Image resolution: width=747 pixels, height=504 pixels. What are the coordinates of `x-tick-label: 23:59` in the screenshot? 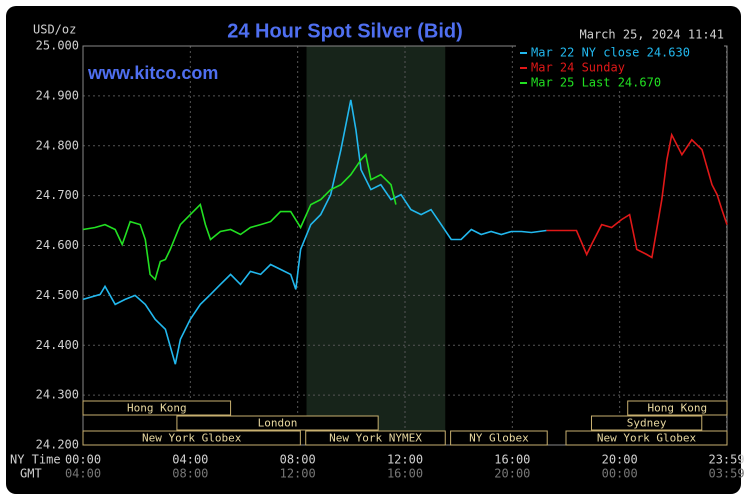 It's located at (726, 460).